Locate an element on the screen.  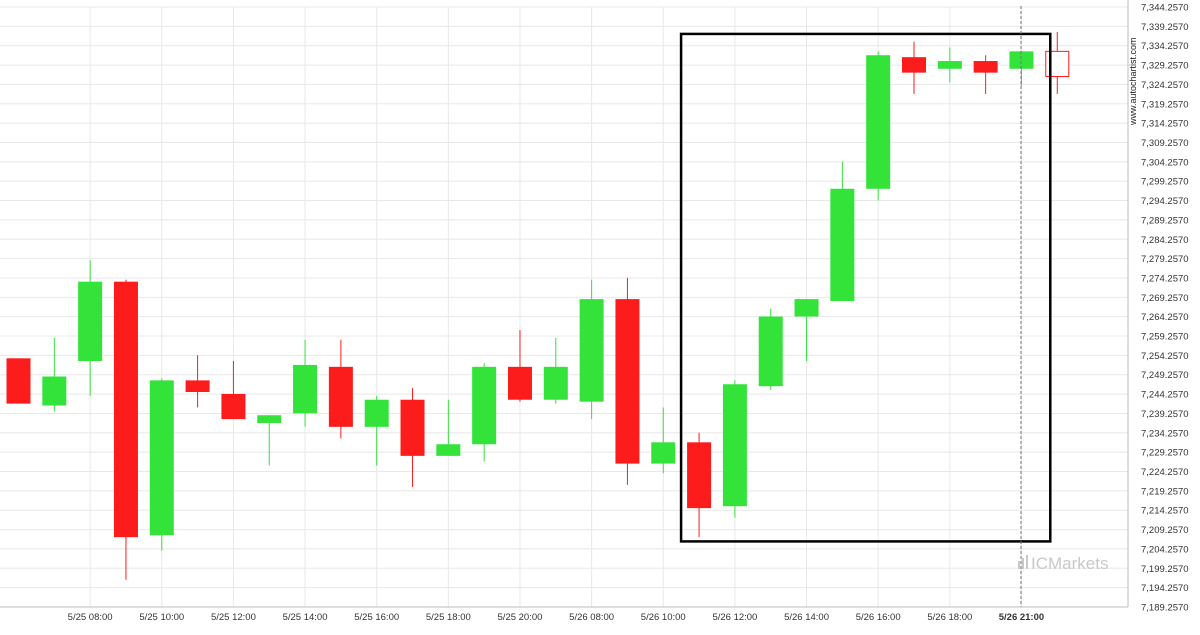
y-tick-label: 7,209.2570 is located at coordinates (1165, 530).